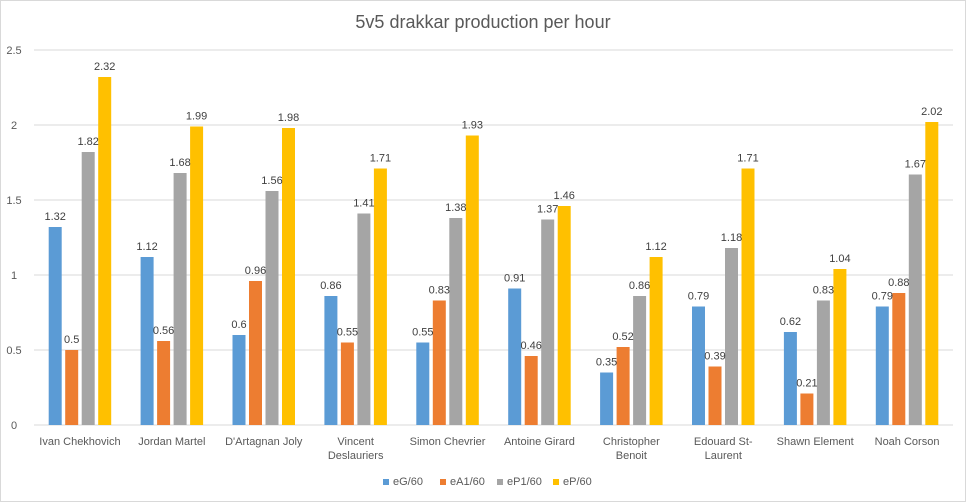 The height and width of the screenshot is (502, 966). I want to click on legend-item: eG/60, so click(403, 482).